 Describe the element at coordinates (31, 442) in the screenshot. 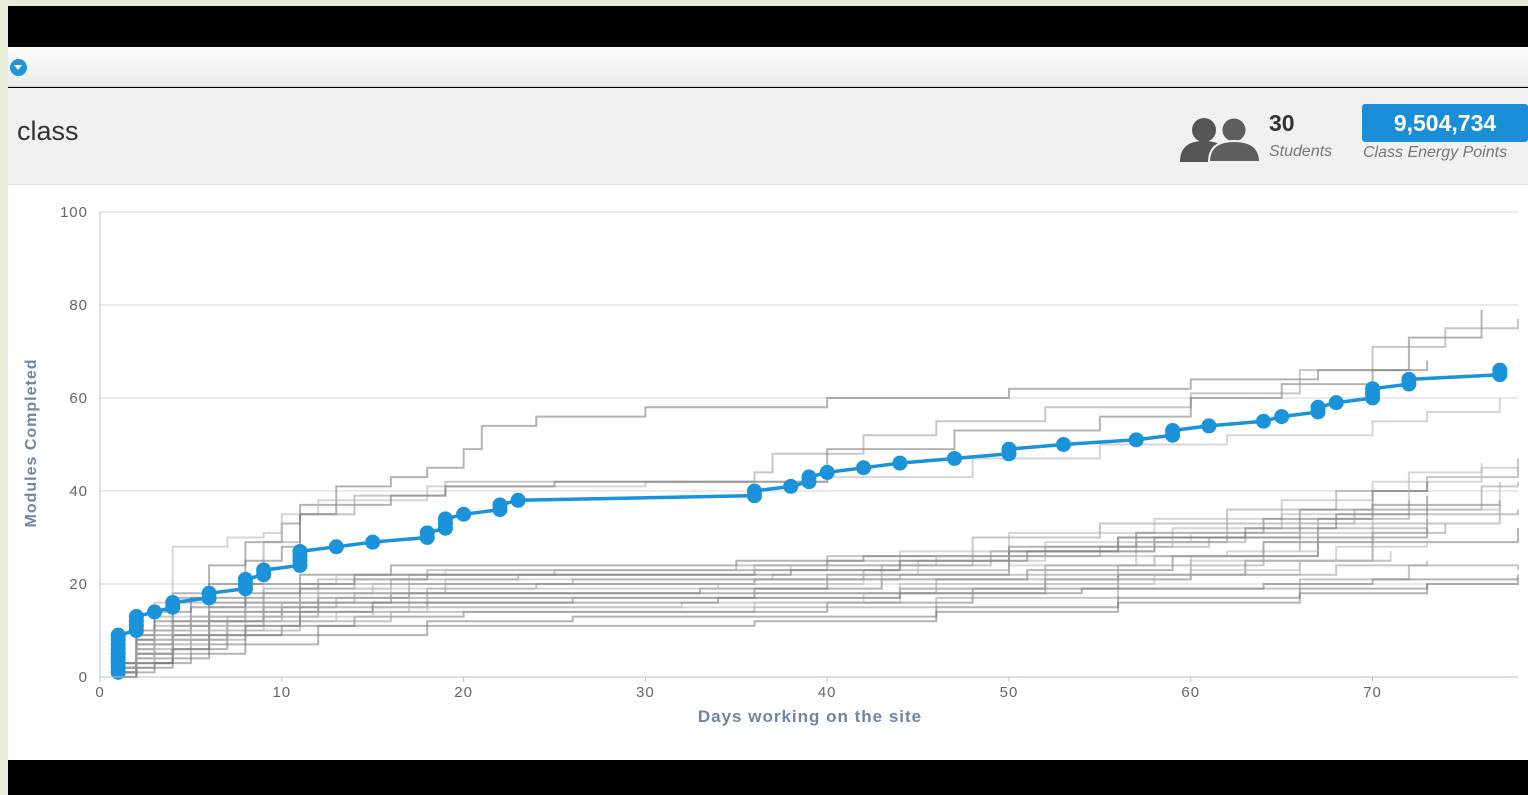

I see `y-axis-title: Modules Completed` at that location.